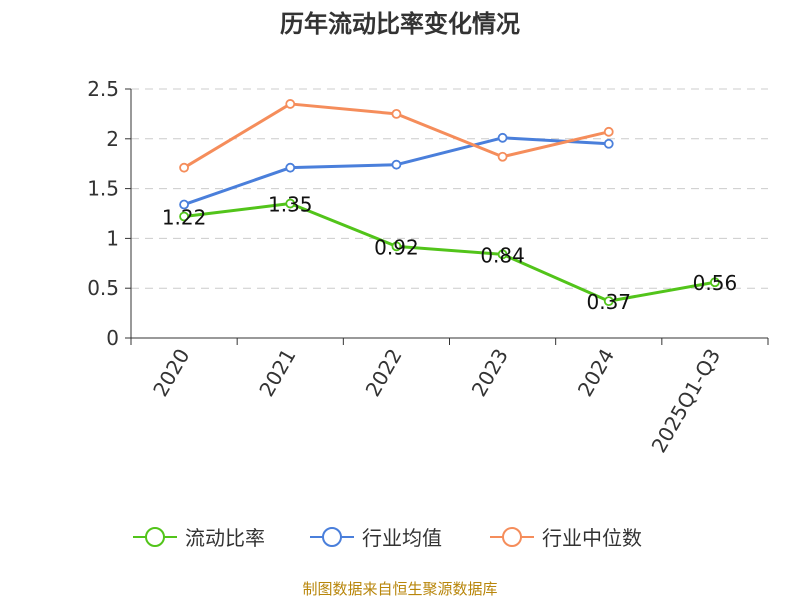 The height and width of the screenshot is (600, 800). Describe the element at coordinates (384, 373) in the screenshot. I see `x-tick-label: 2022` at that location.